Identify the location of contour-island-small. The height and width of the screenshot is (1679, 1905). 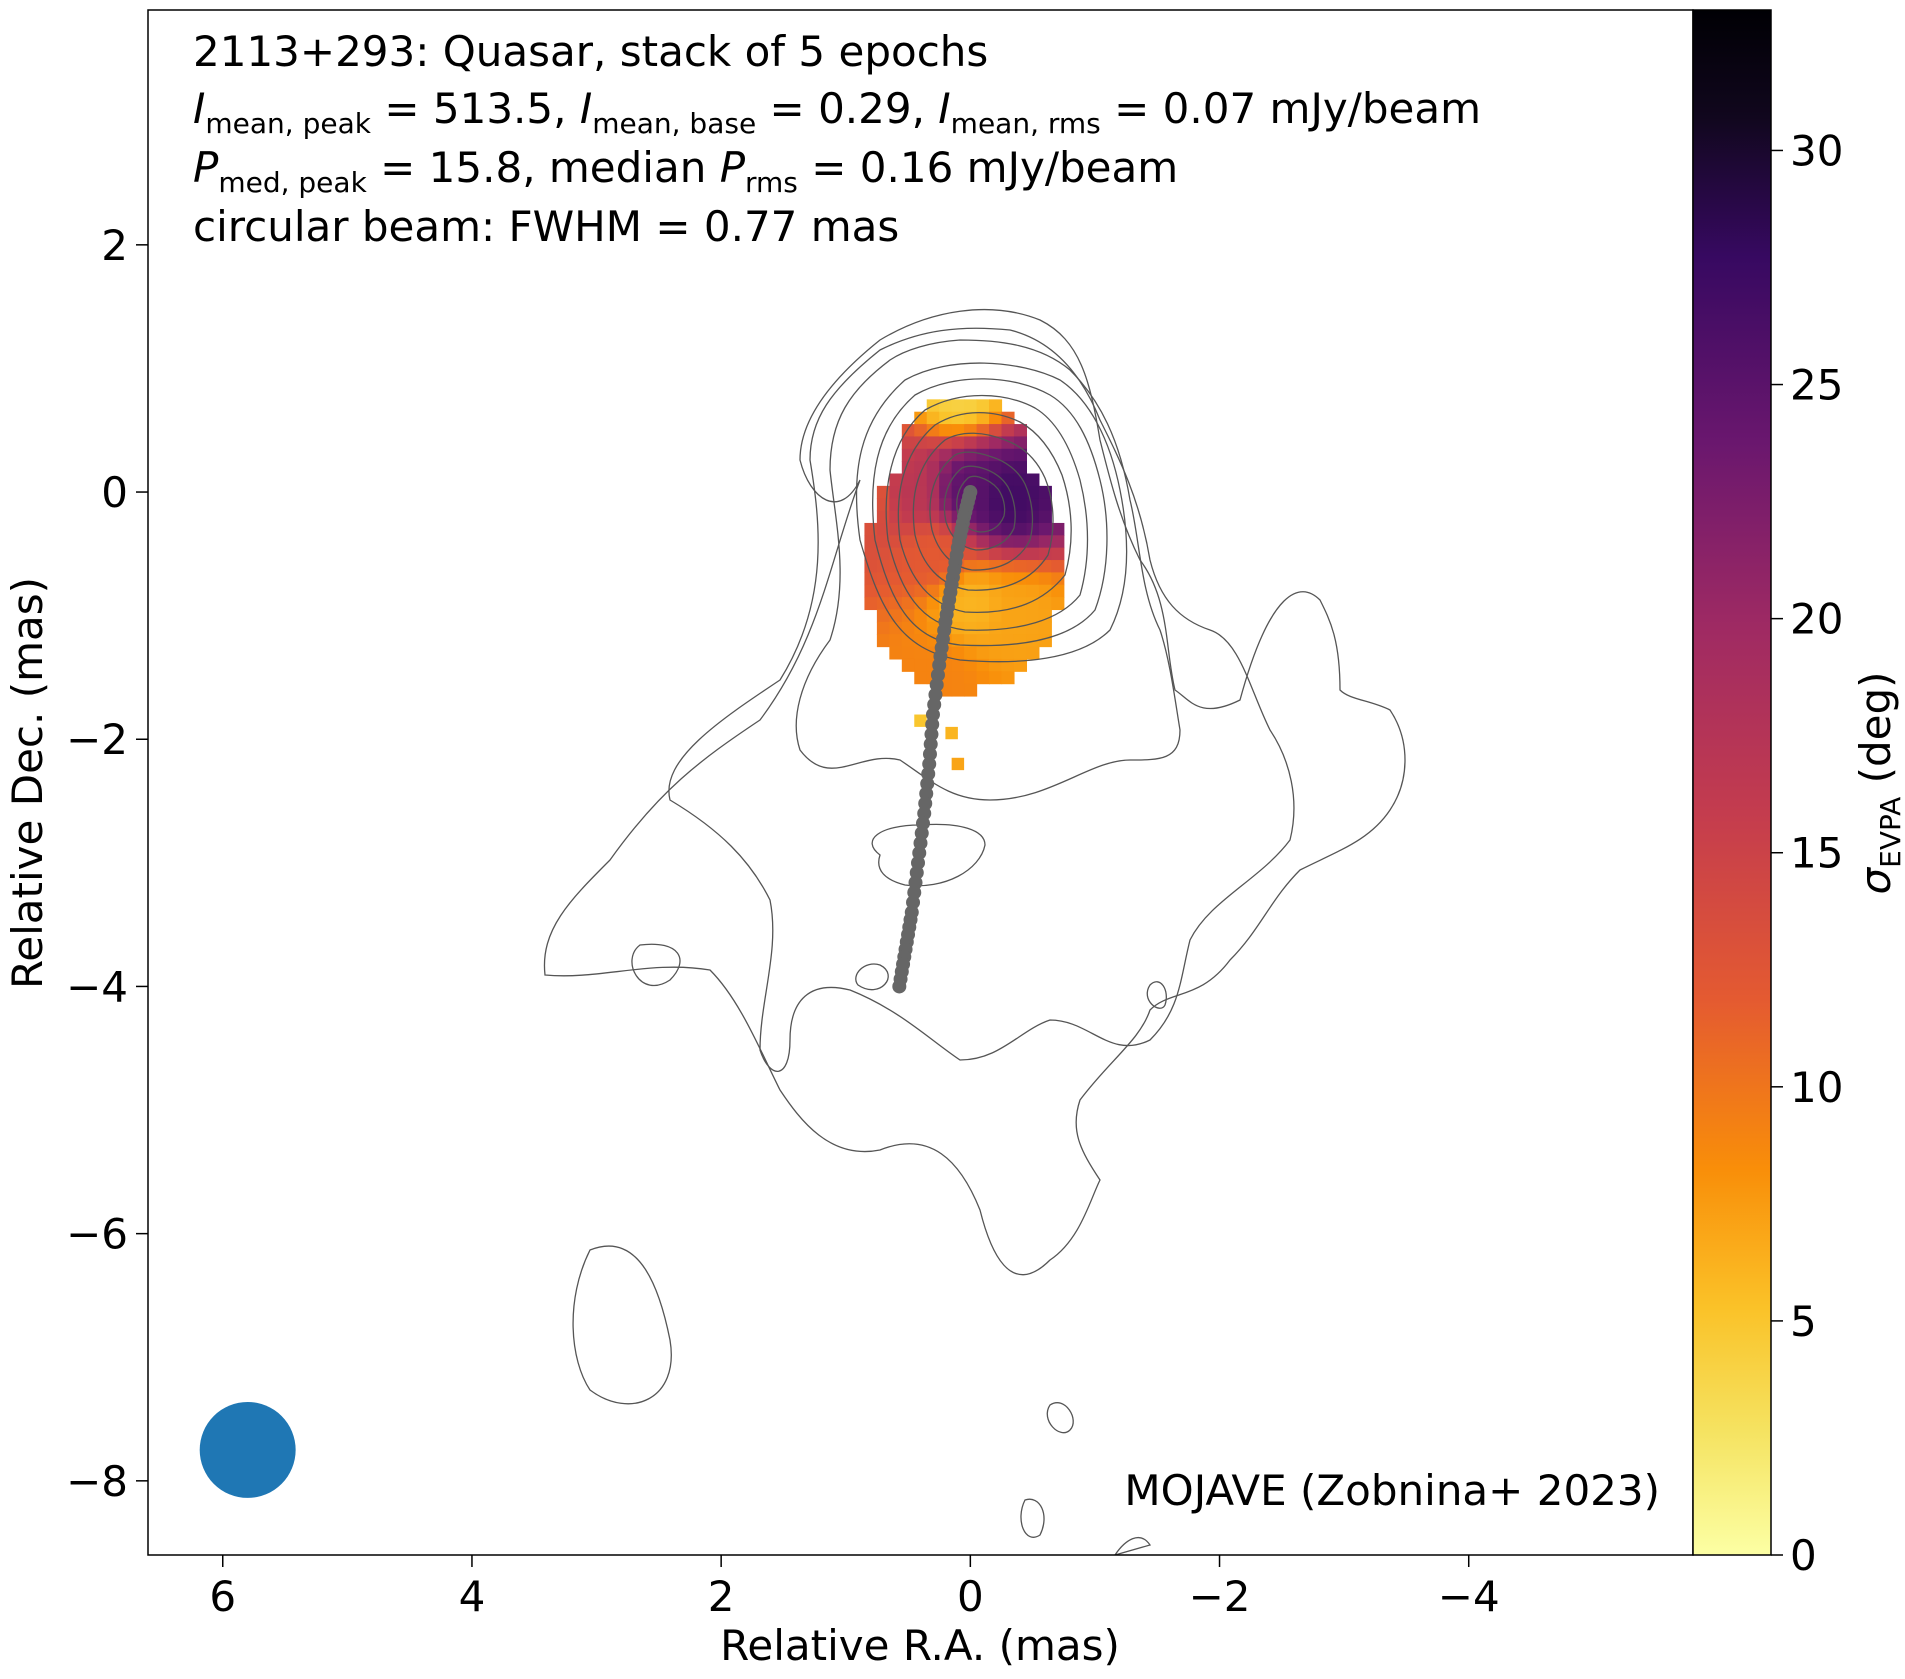
(872, 977).